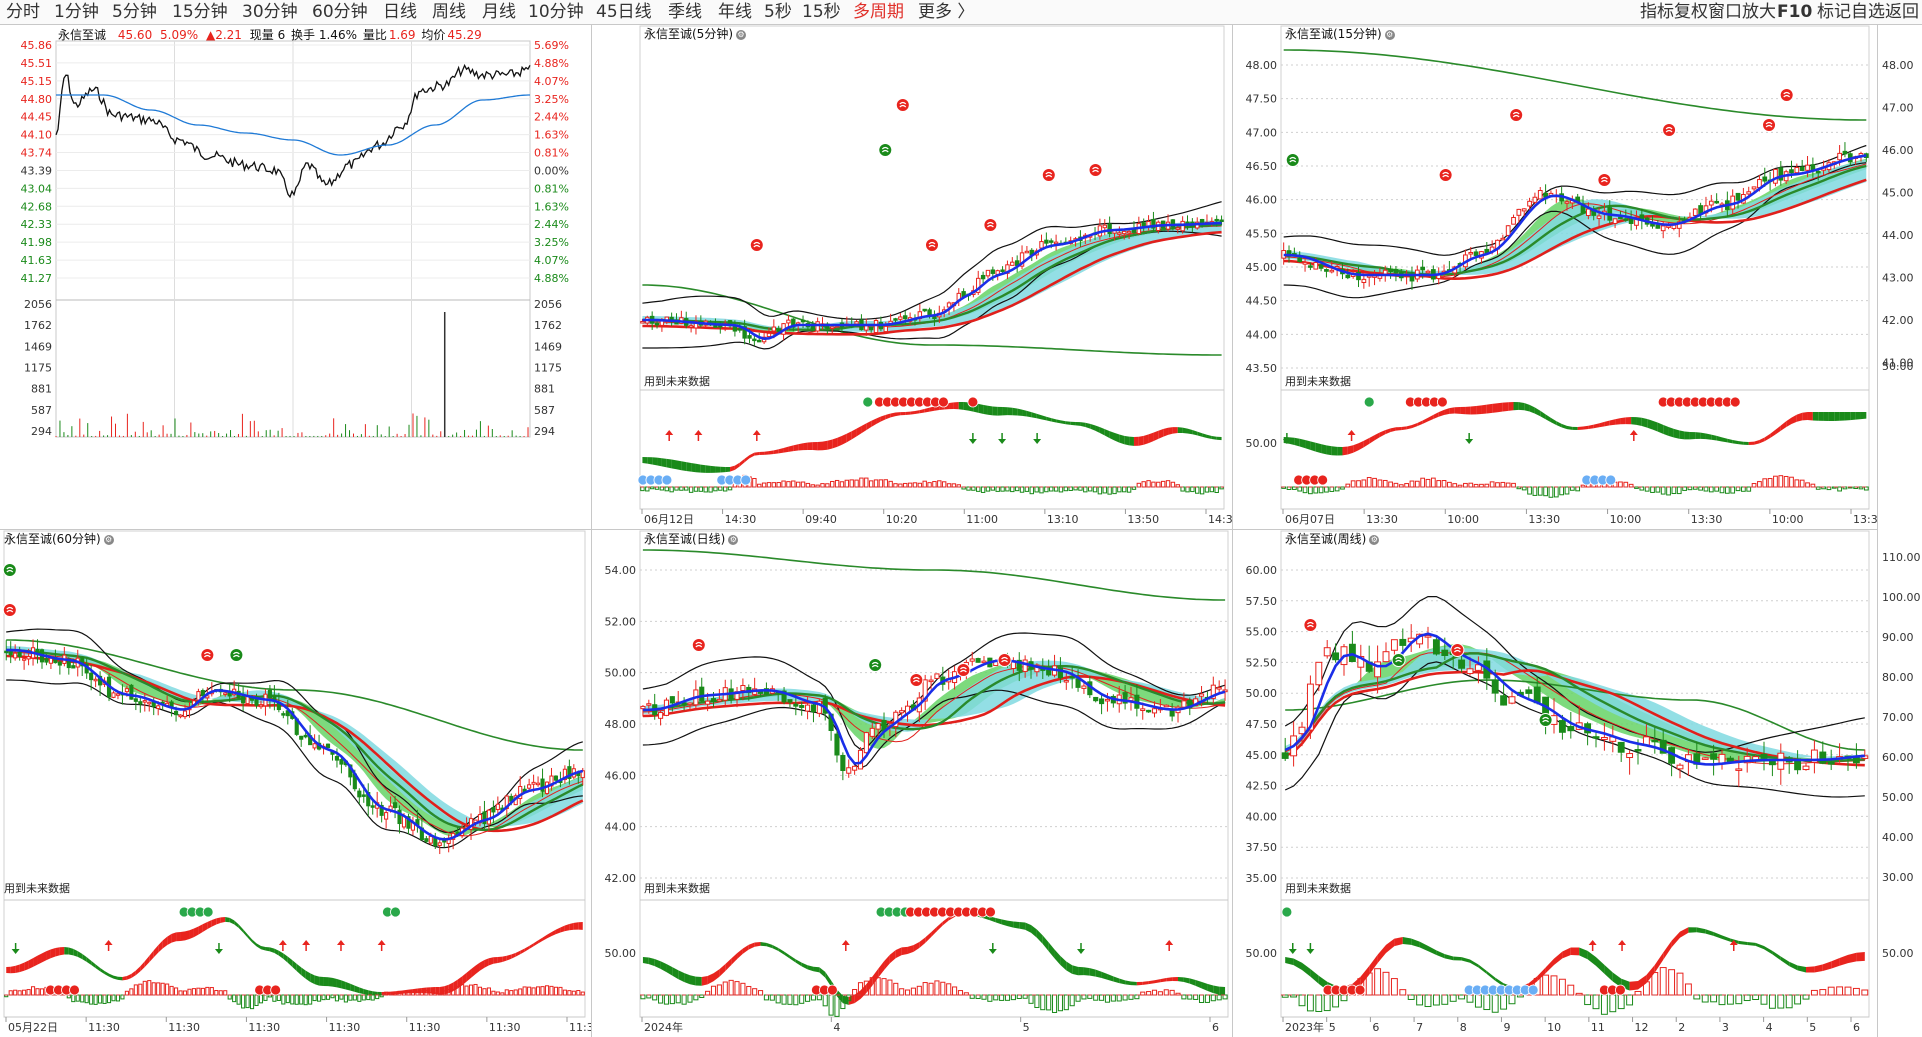 The width and height of the screenshot is (1922, 1037). What do you see at coordinates (1691, 12) in the screenshot?
I see `adjust-button: 复权` at bounding box center [1691, 12].